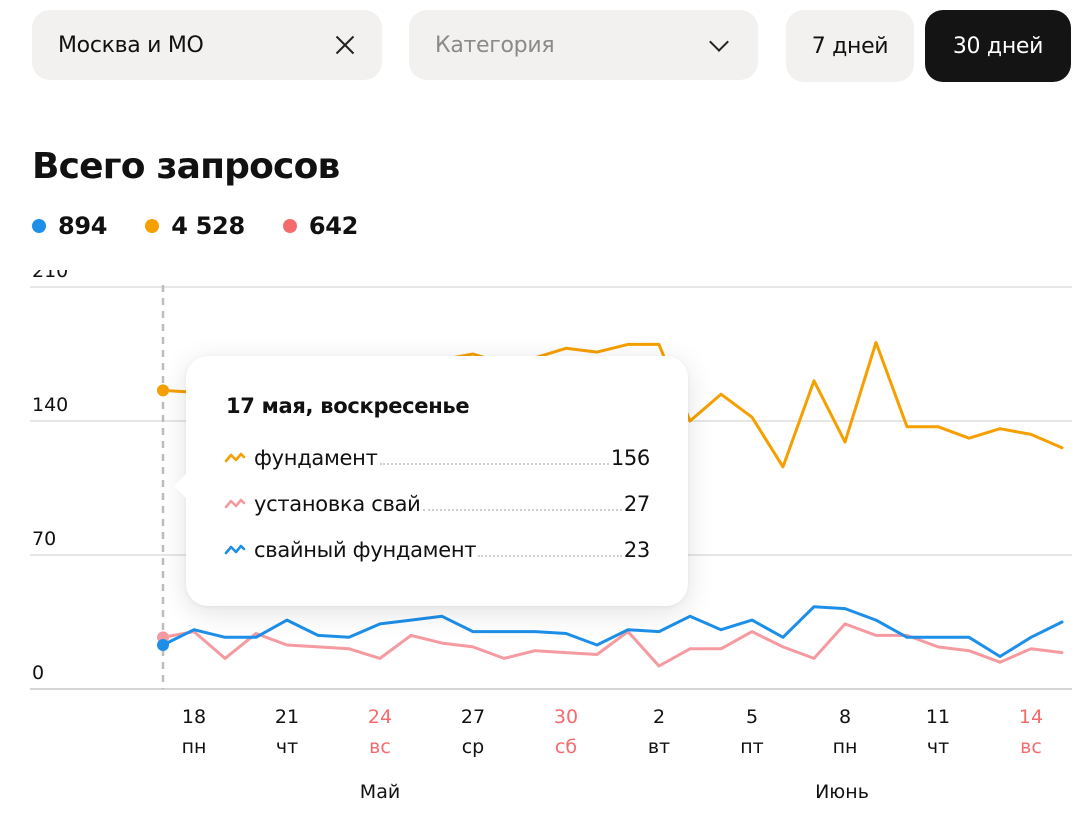 This screenshot has width=1086, height=822. I want to click on x-tick-day: 11, so click(938, 717).